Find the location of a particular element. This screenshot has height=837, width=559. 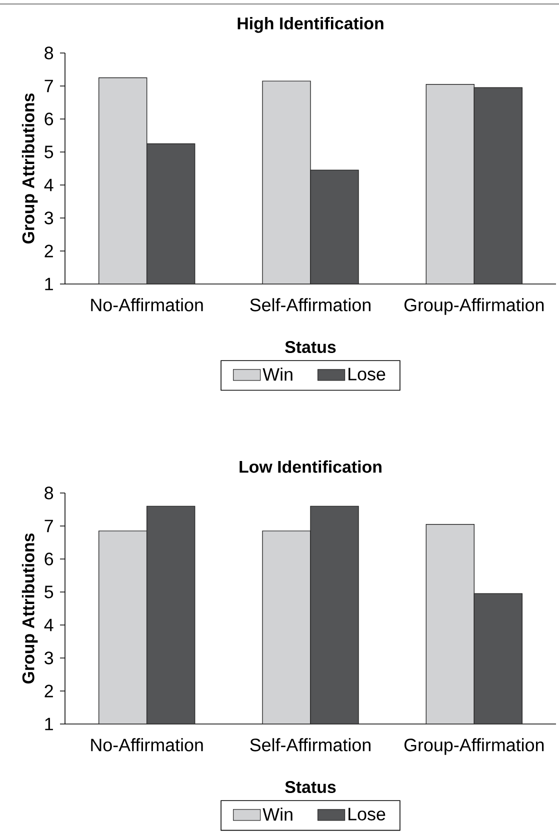

chart-title: Low Identification is located at coordinates (311, 466).